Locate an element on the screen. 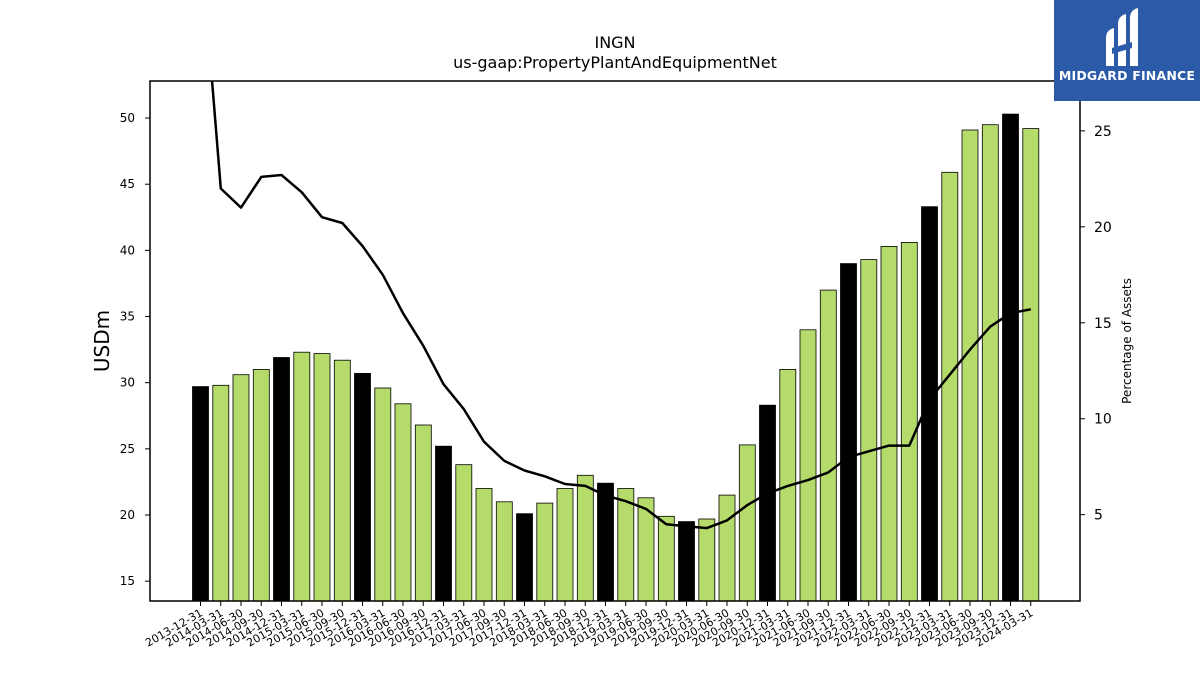  y-axis-label: USDm is located at coordinates (102, 341).